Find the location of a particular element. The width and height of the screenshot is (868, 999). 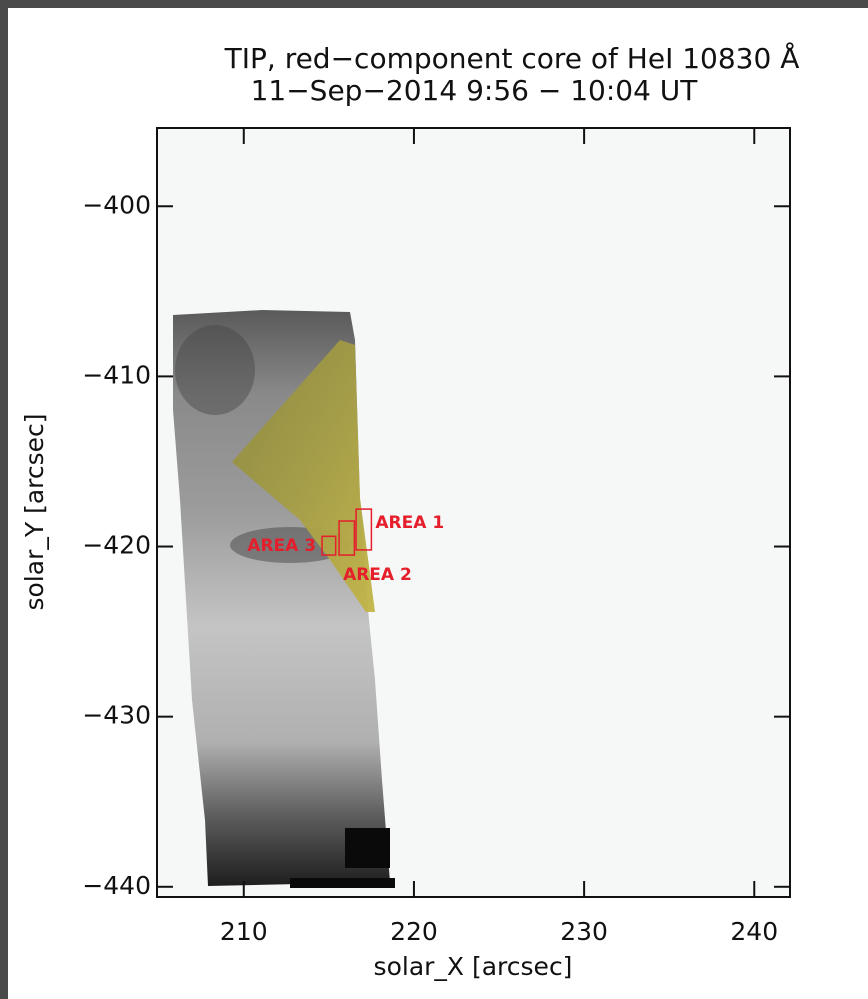

y-tick-label: −430 is located at coordinates (116, 715).